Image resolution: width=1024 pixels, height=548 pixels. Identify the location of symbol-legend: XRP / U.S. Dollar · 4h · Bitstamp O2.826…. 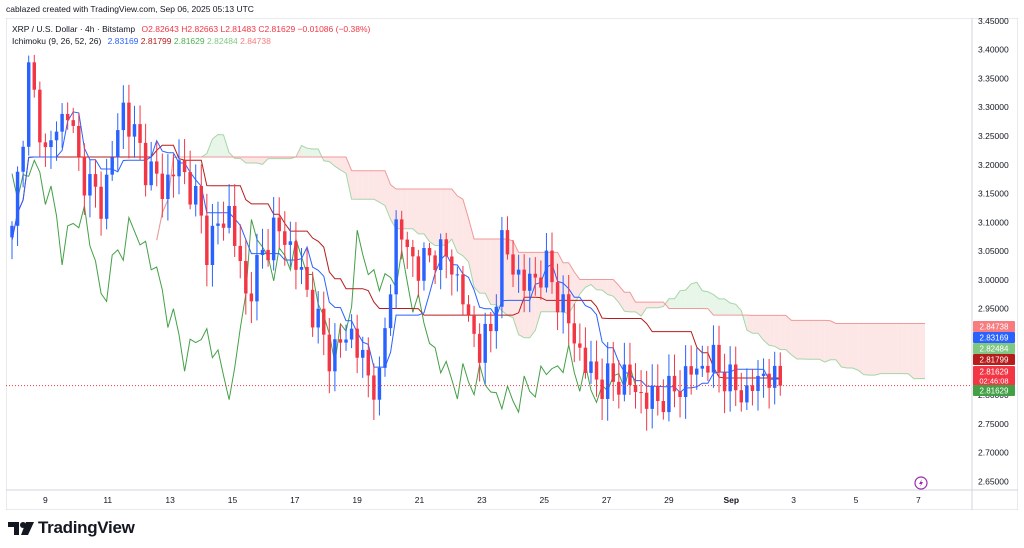
(191, 29).